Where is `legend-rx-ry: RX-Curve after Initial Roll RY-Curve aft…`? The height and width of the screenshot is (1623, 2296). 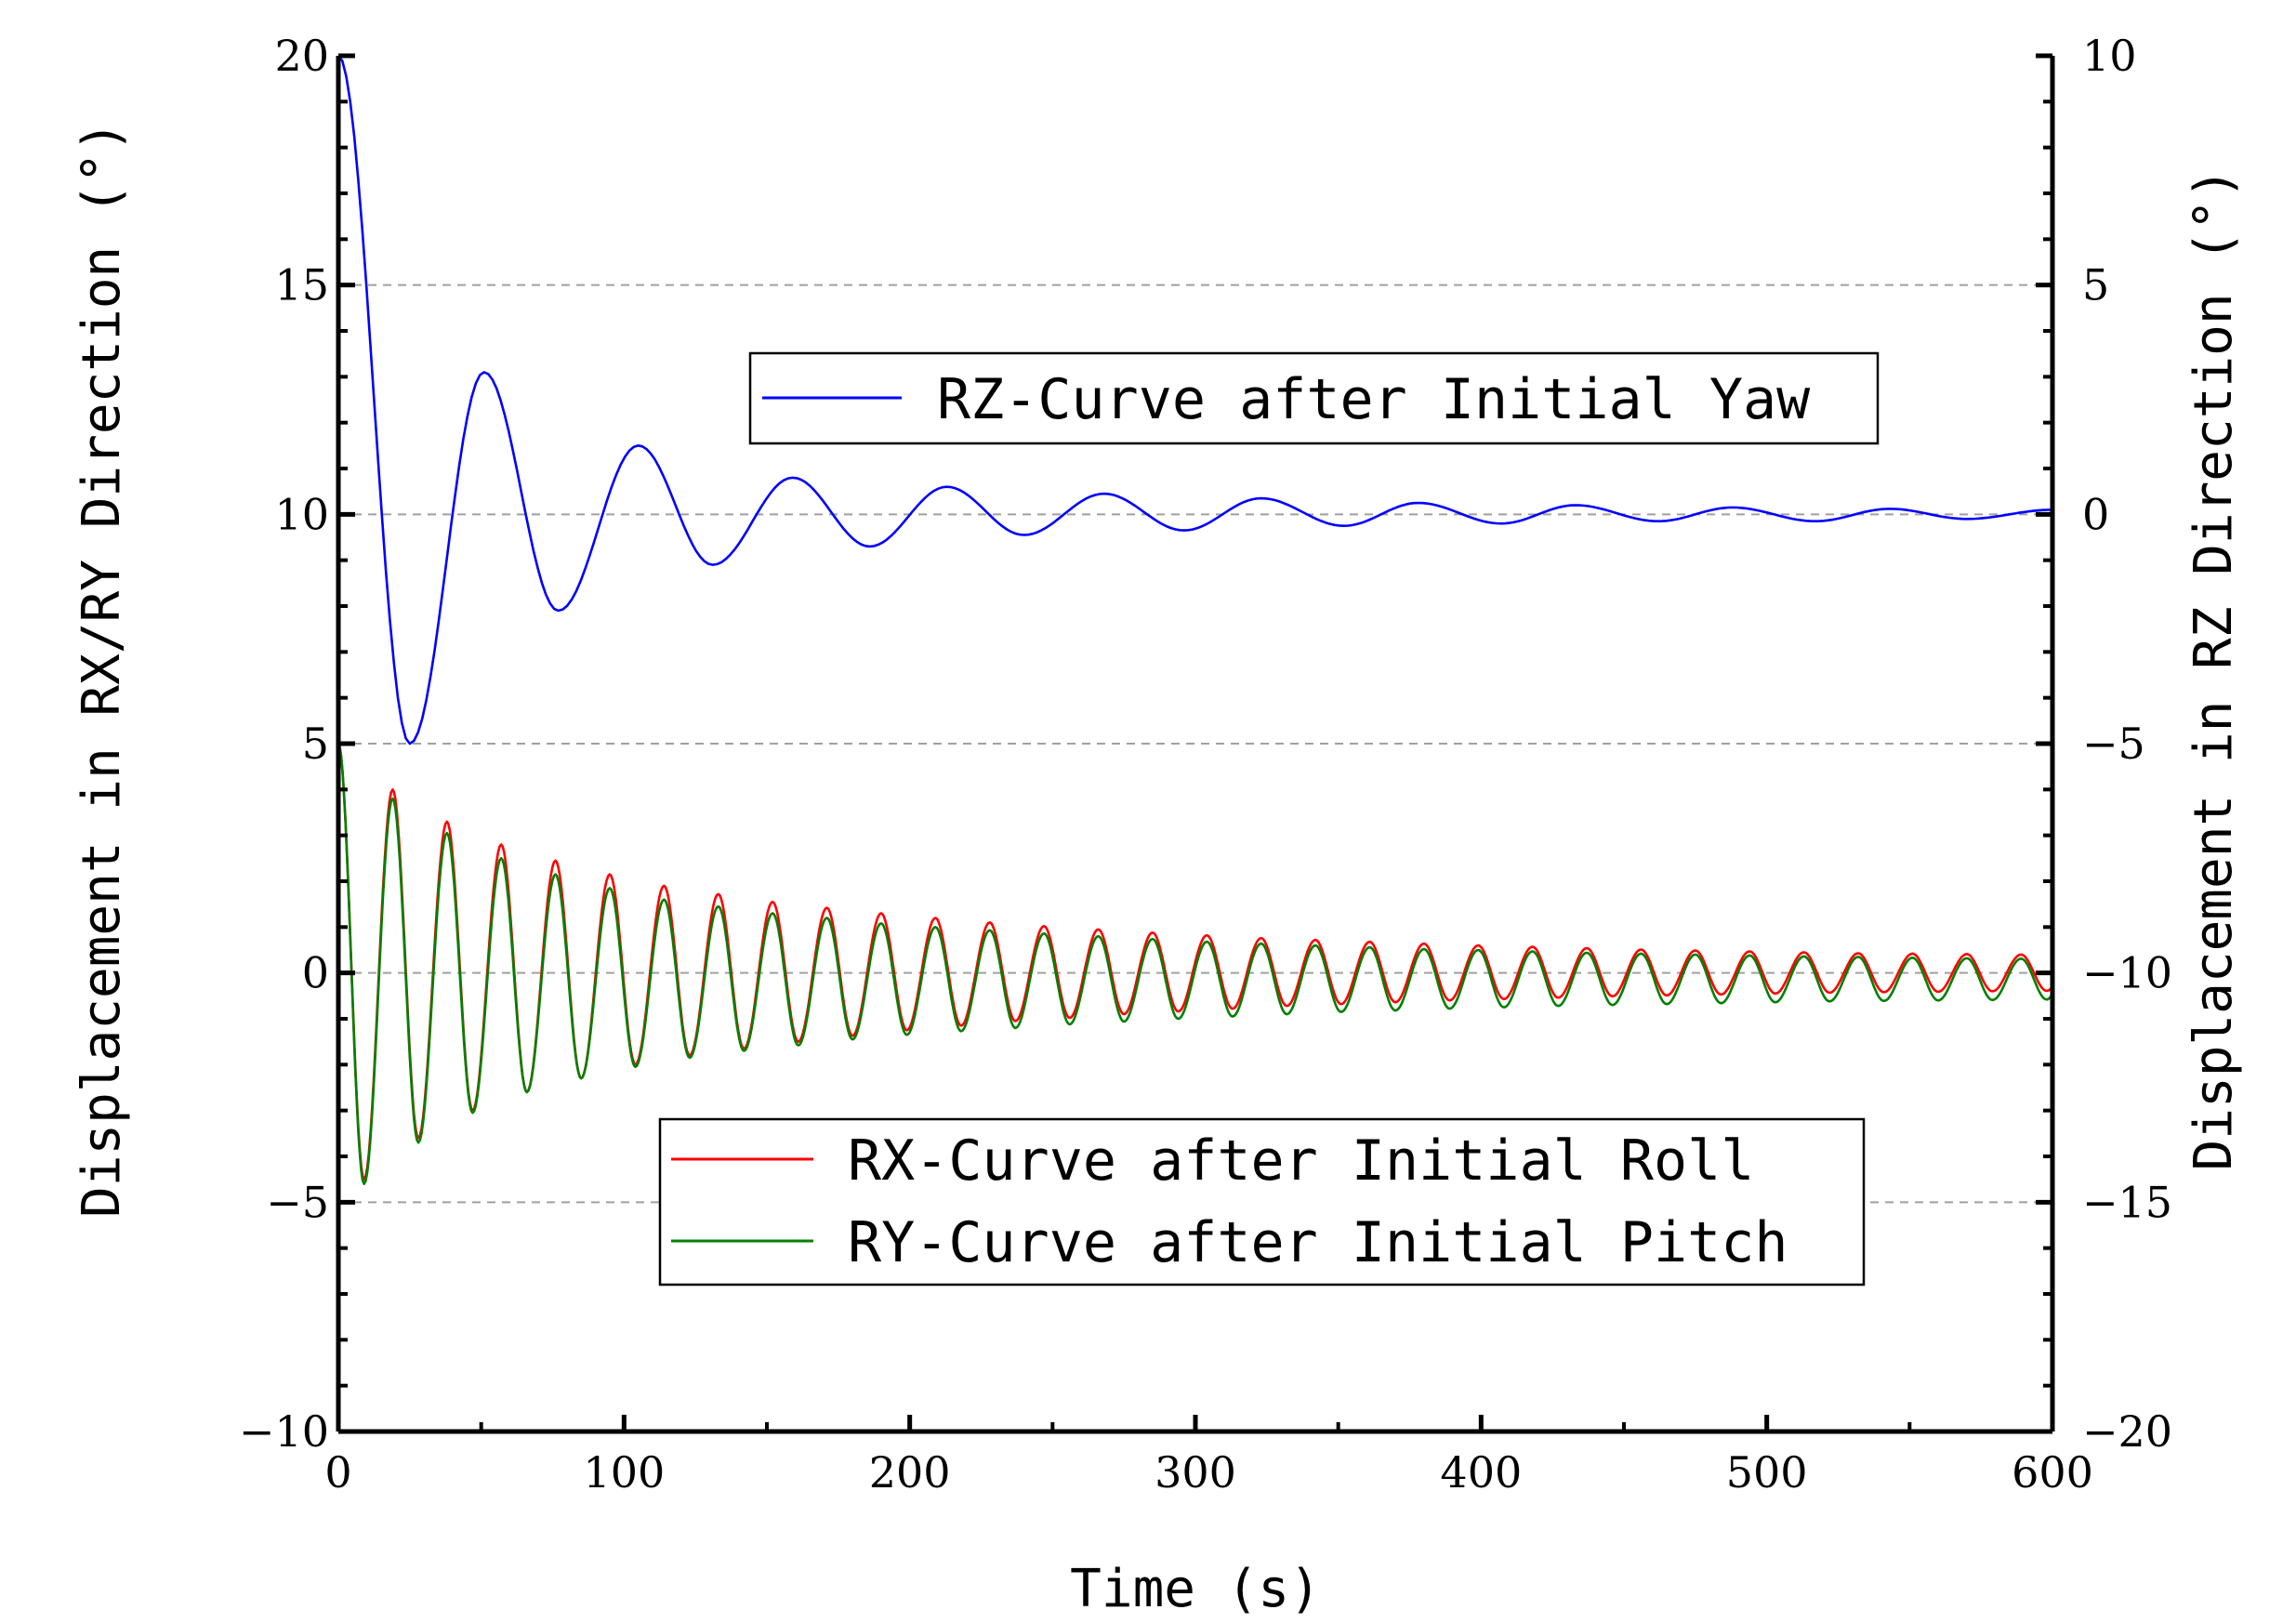 legend-rx-ry: RX-Curve after Initial Roll RY-Curve aft… is located at coordinates (1262, 1202).